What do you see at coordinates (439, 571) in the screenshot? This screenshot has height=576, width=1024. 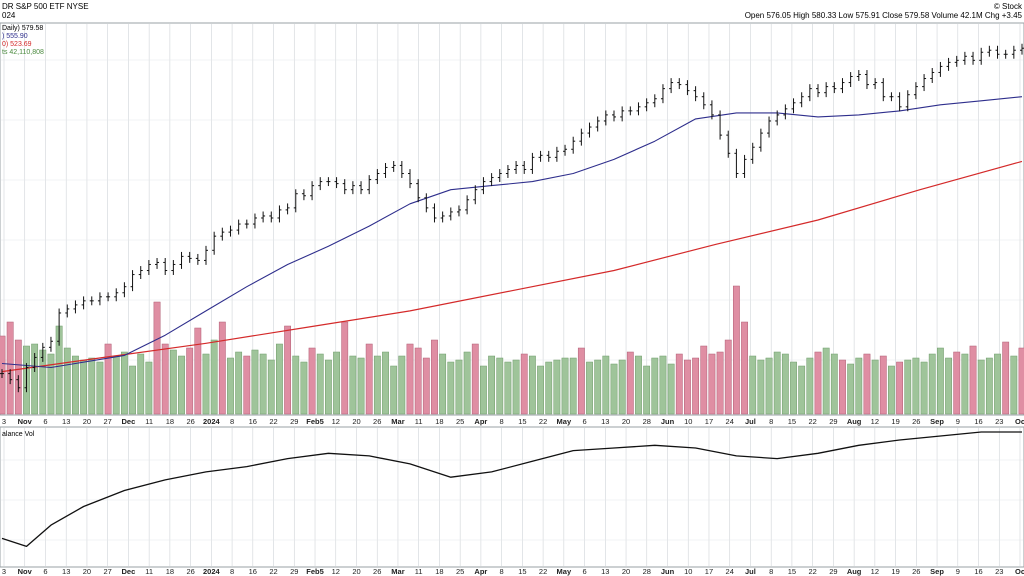 I see `x-tick-label: 18` at bounding box center [439, 571].